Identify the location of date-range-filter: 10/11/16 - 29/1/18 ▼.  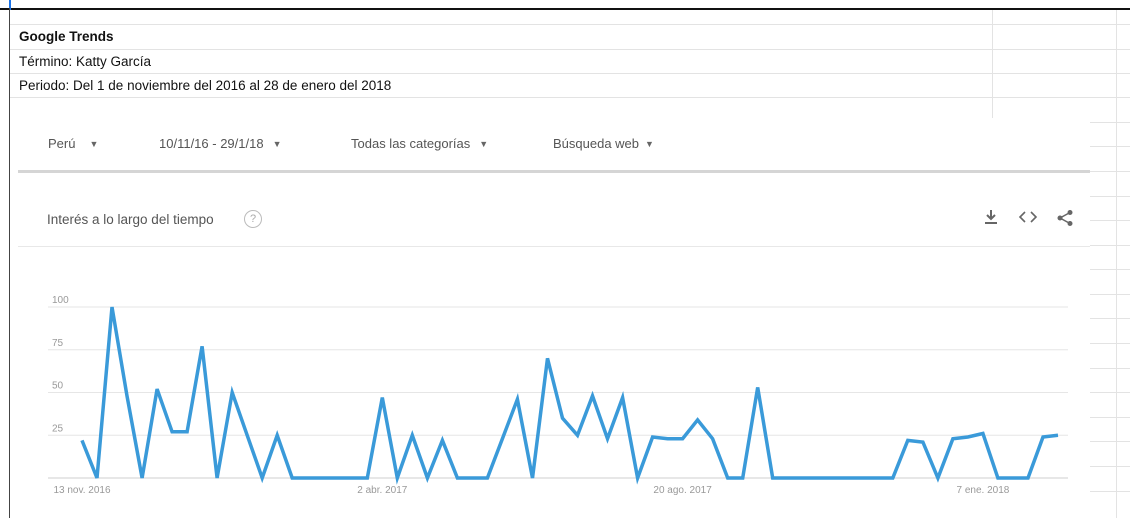
(220, 143).